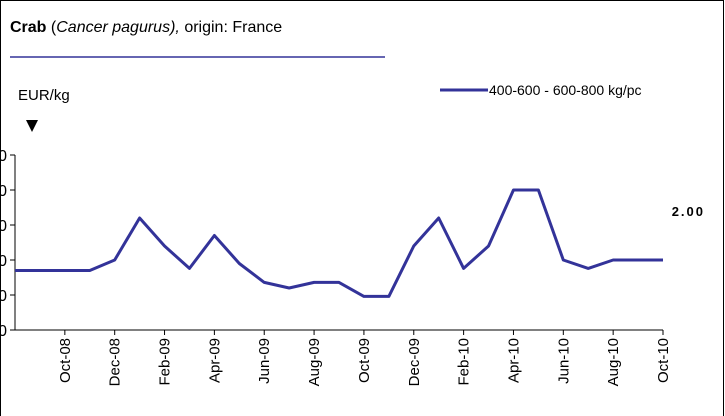 Image resolution: width=725 pixels, height=416 pixels. Describe the element at coordinates (118, 27) in the screenshot. I see `title-latin: Cancer pagurus),` at that location.